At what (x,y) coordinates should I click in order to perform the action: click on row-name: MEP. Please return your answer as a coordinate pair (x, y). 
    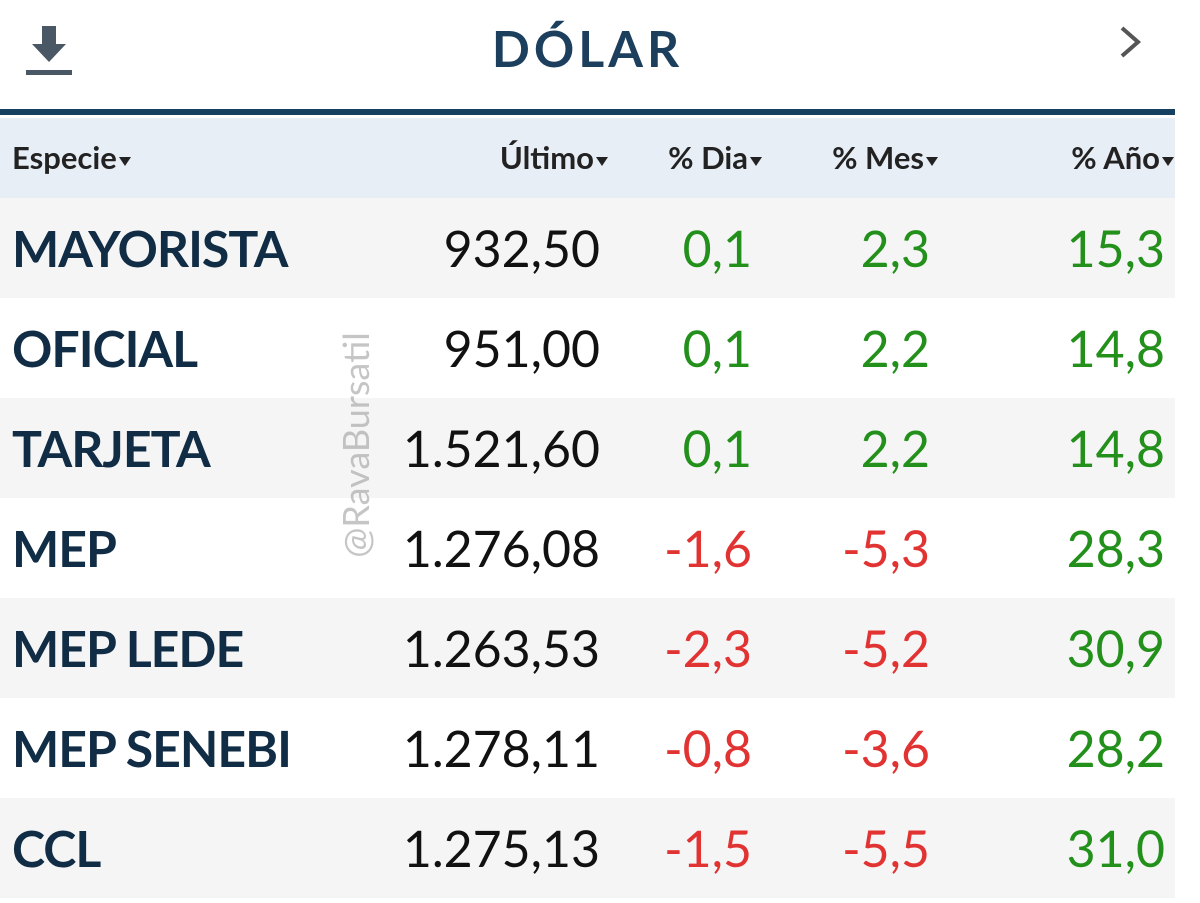
    Looking at the image, I should click on (64, 548).